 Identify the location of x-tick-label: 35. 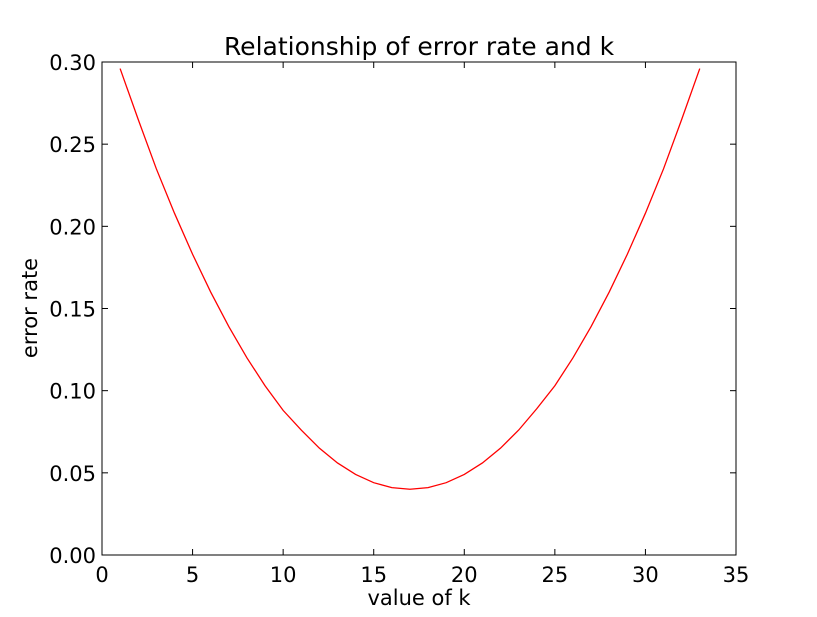
(736, 575).